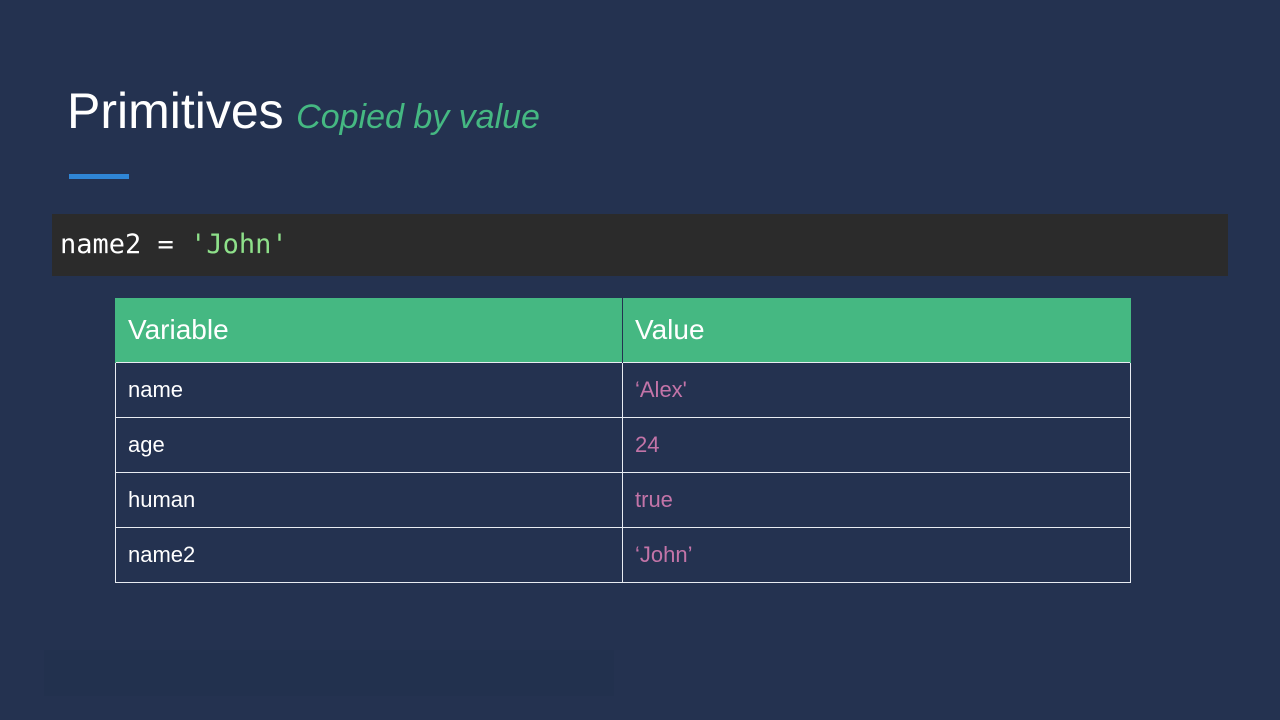 This screenshot has height=720, width=1280. What do you see at coordinates (165, 244) in the screenshot?
I see `code-operator: =` at bounding box center [165, 244].